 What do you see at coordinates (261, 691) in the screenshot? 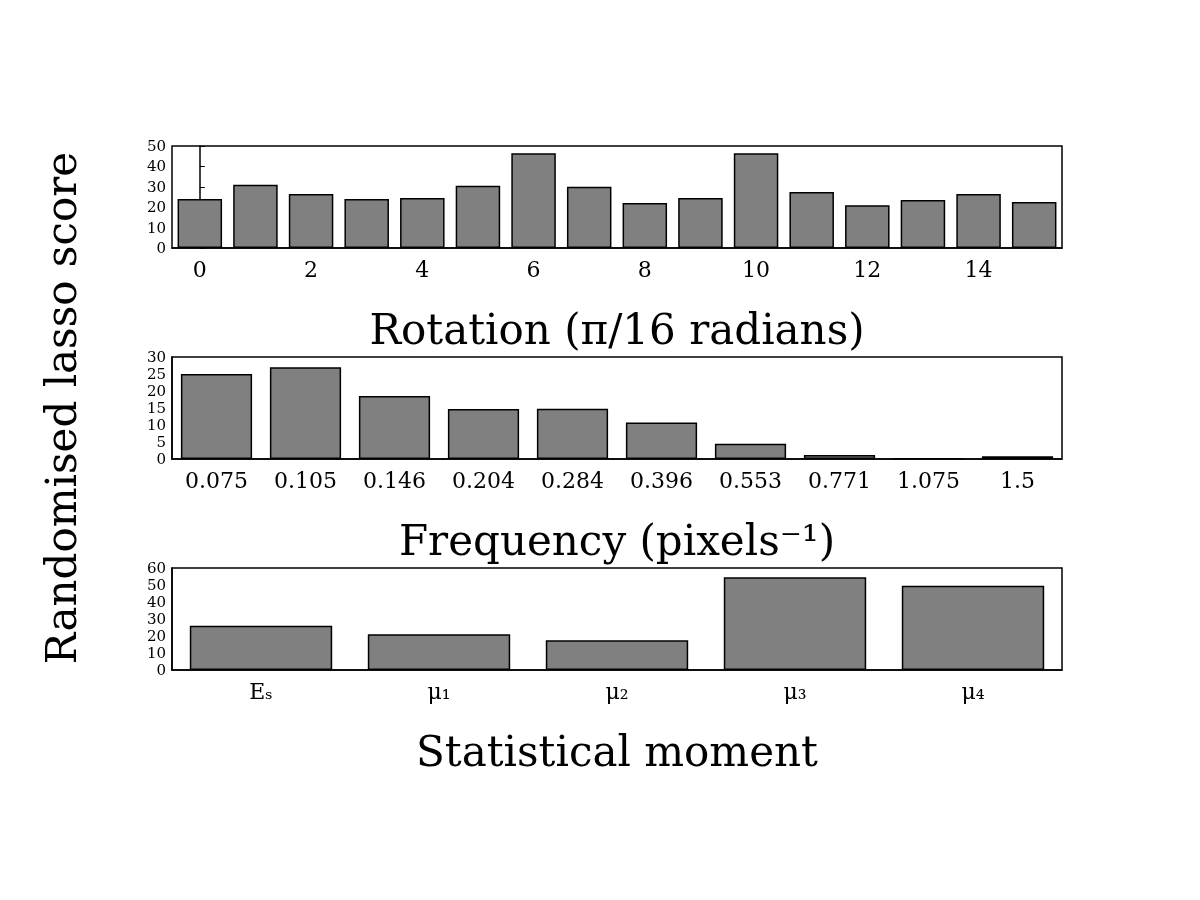
I see `x-tick-label: Eₛ` at bounding box center [261, 691].